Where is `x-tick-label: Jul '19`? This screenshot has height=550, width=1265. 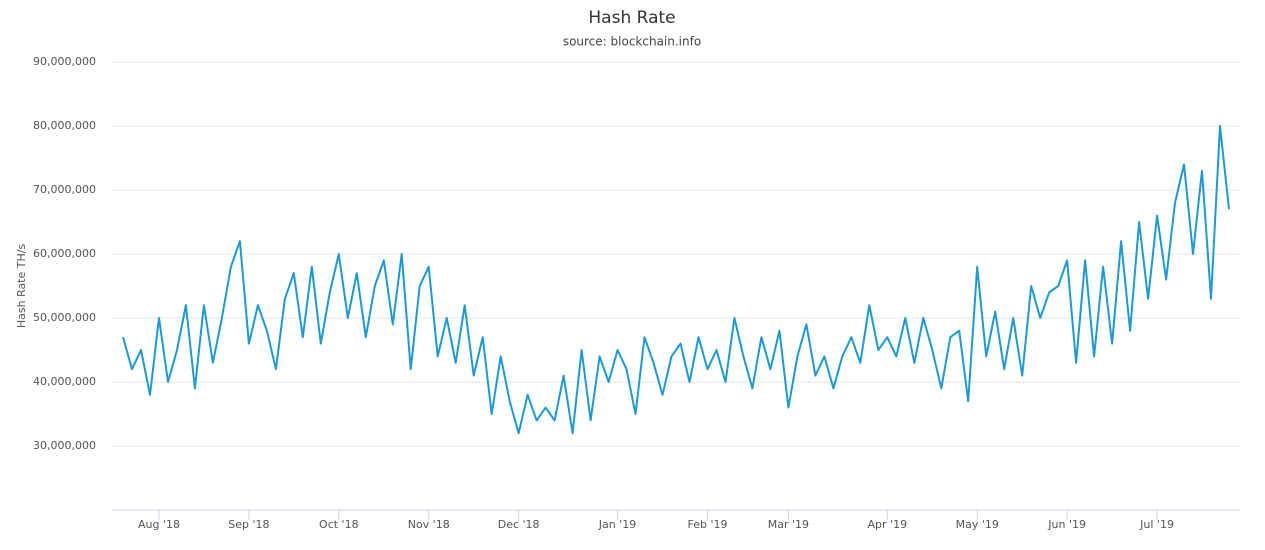 x-tick-label: Jul '19 is located at coordinates (1156, 524).